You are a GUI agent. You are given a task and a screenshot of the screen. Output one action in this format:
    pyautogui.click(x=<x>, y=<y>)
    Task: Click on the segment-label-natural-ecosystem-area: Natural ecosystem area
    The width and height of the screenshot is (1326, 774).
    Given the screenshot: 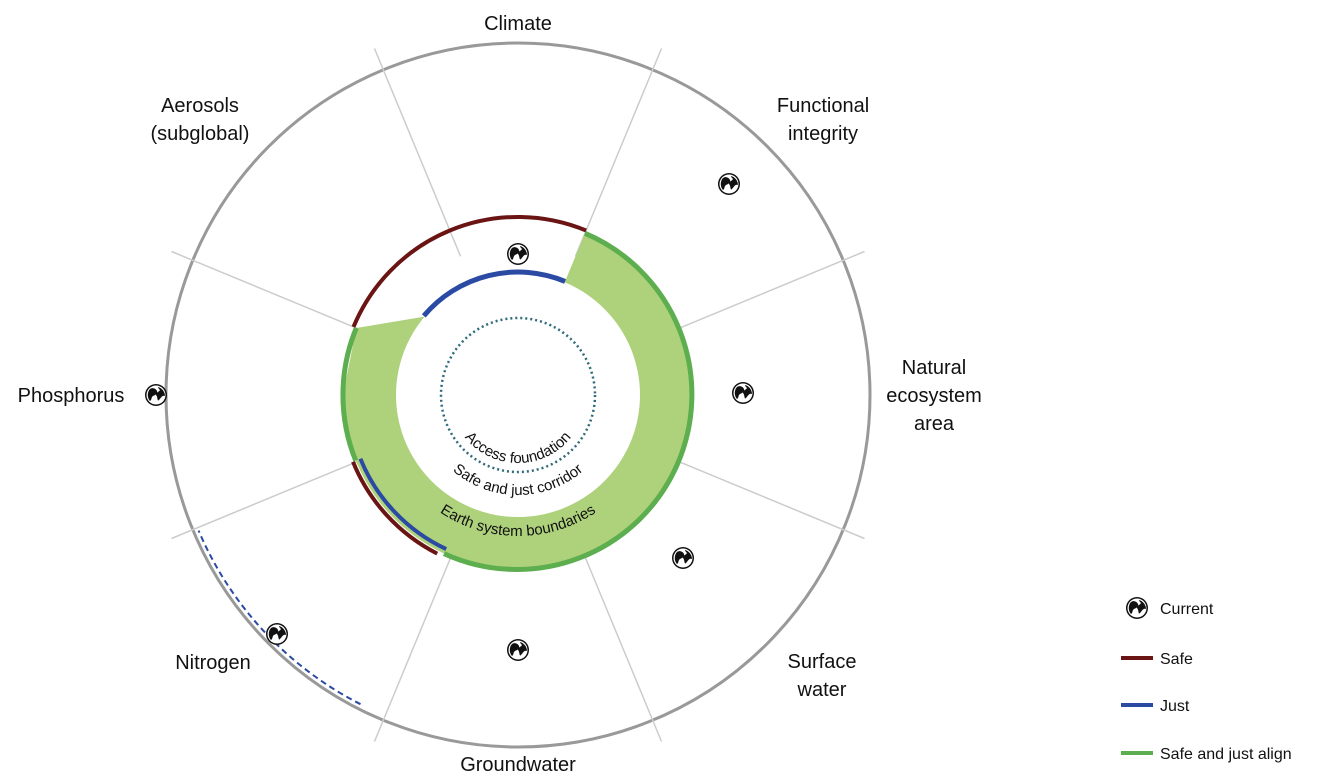 What is the action you would take?
    pyautogui.click(x=934, y=396)
    